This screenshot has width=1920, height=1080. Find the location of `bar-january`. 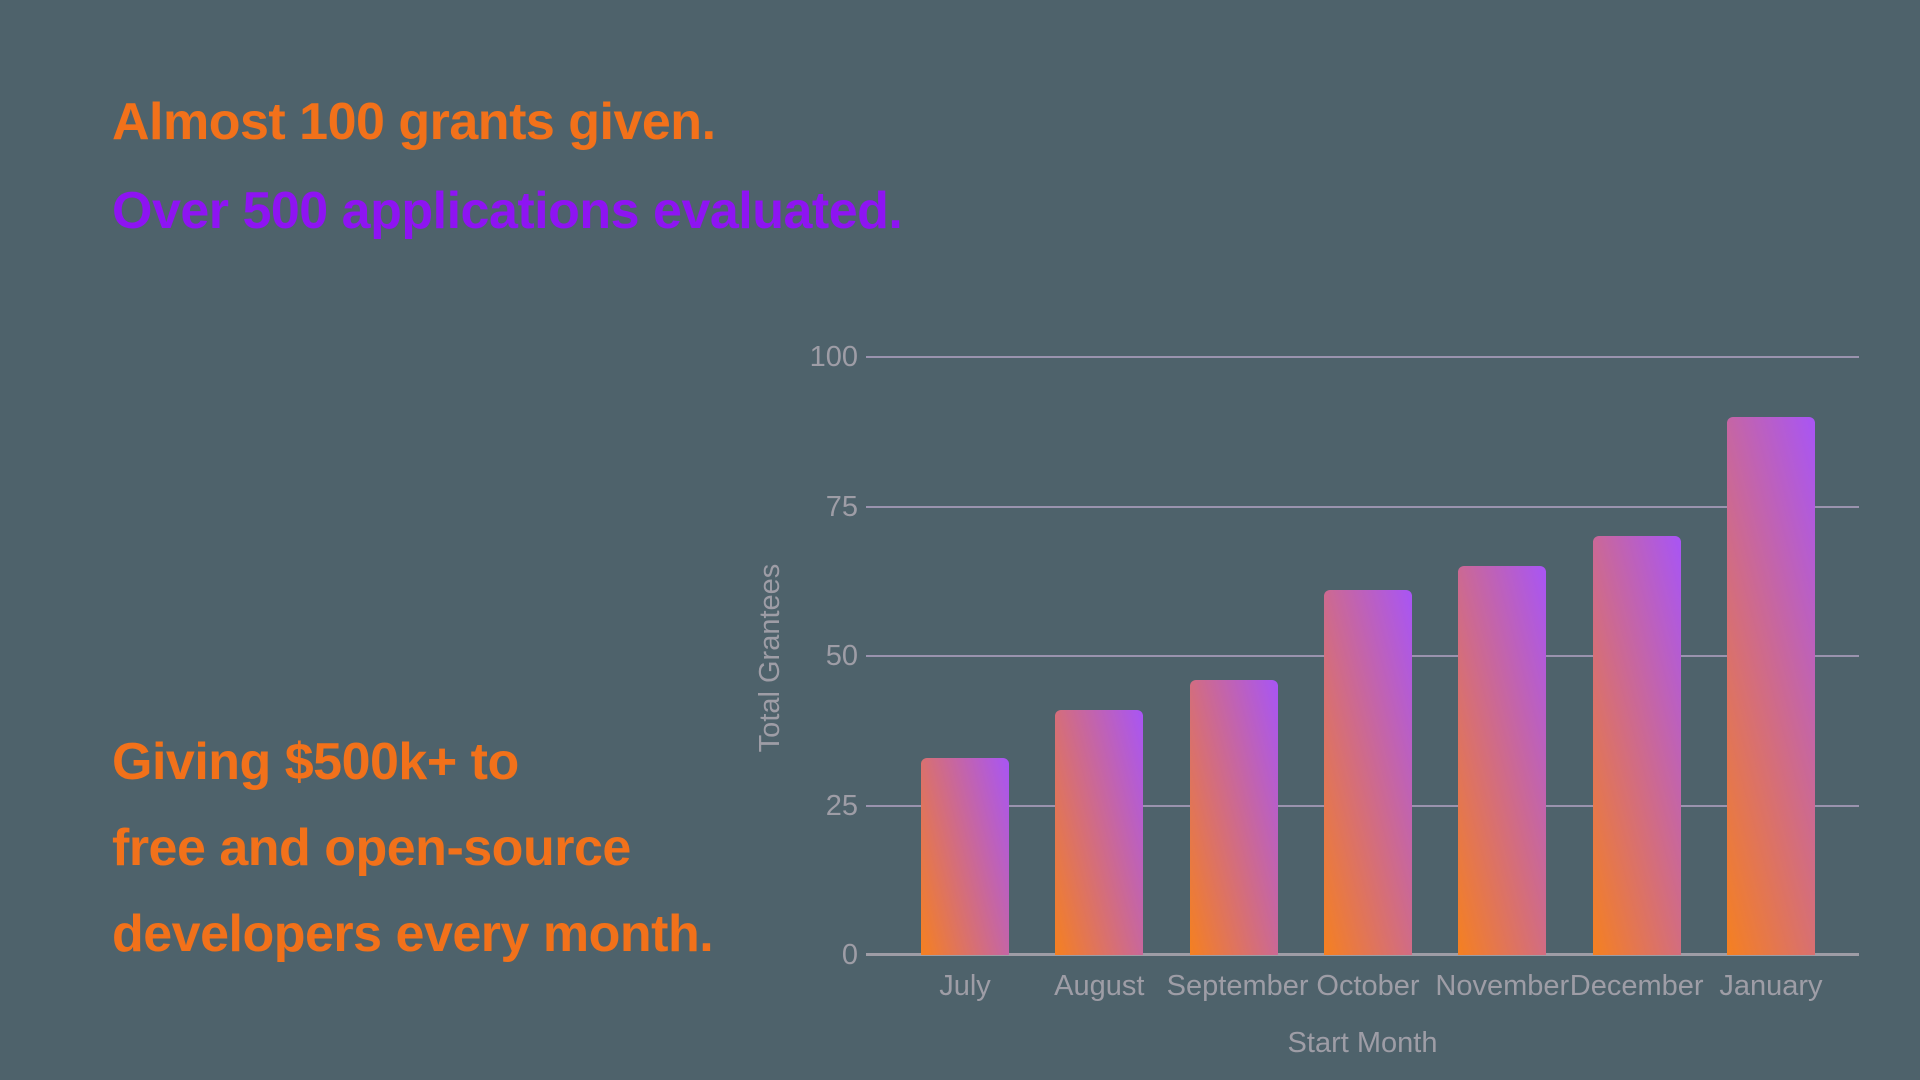

bar-january is located at coordinates (1770, 685).